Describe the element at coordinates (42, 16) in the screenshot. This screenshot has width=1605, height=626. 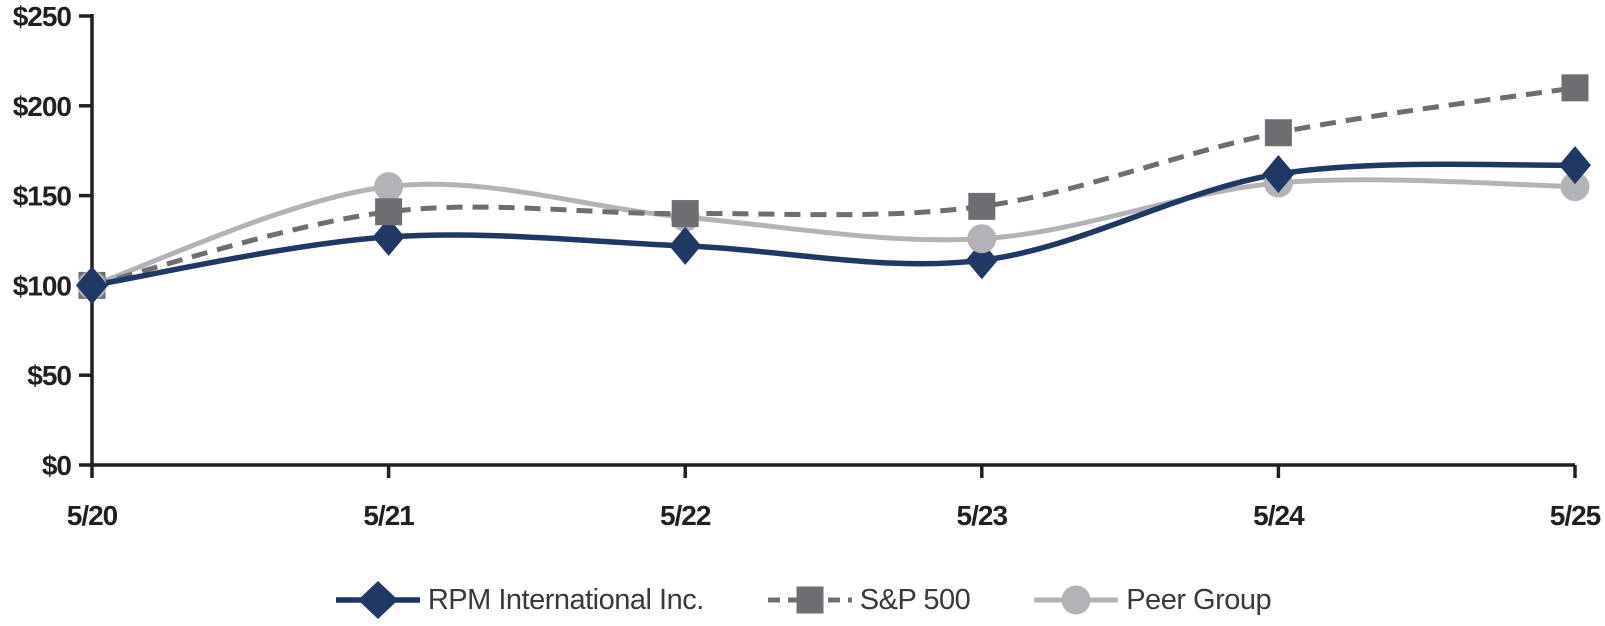
I see `y-tick-label: $250` at that location.